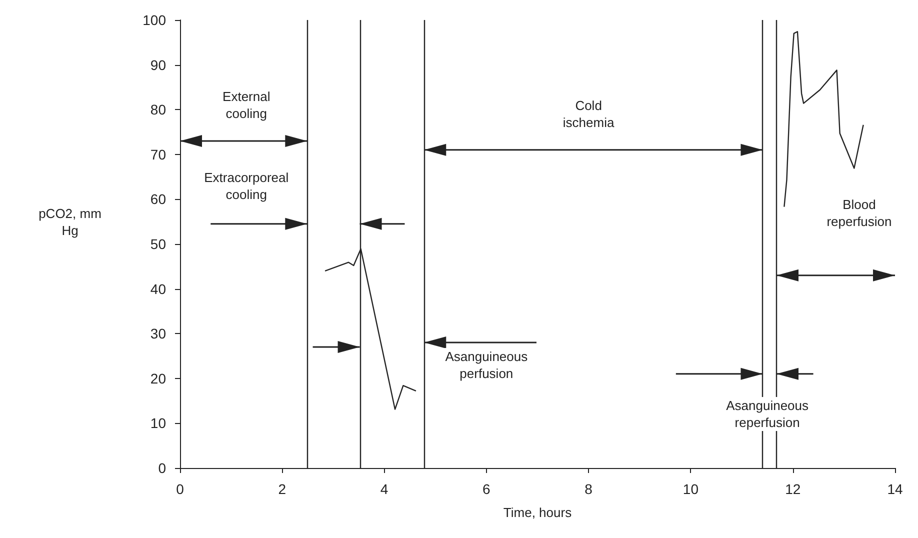 This screenshot has width=918, height=538. I want to click on y-tick-label: 90, so click(158, 64).